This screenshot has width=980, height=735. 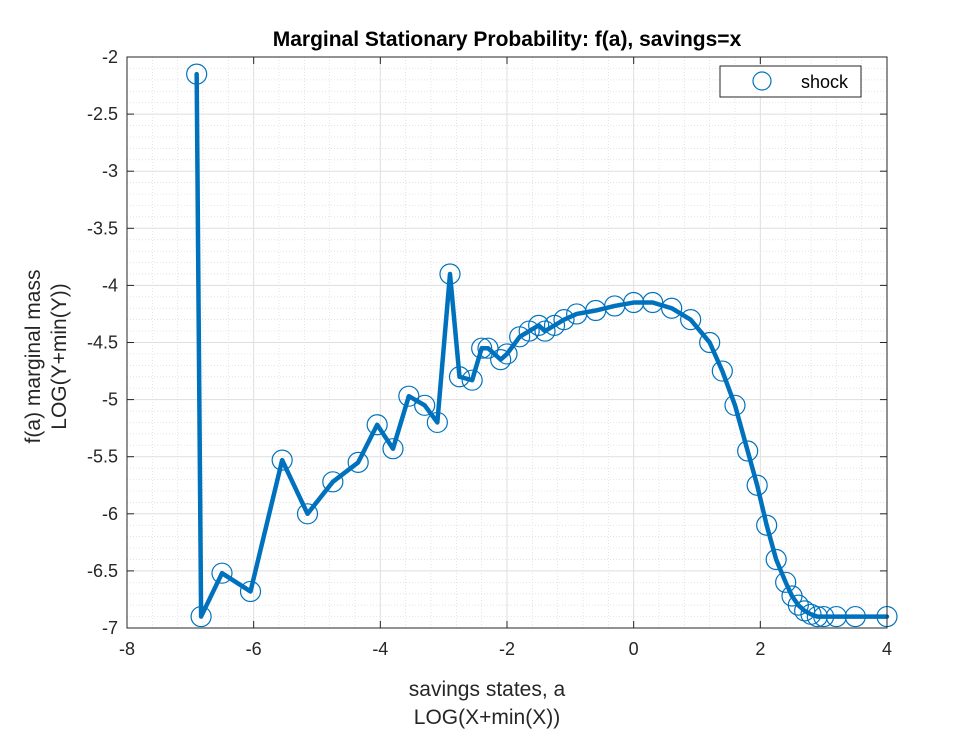 What do you see at coordinates (254, 649) in the screenshot?
I see `x-tick-label: -6` at bounding box center [254, 649].